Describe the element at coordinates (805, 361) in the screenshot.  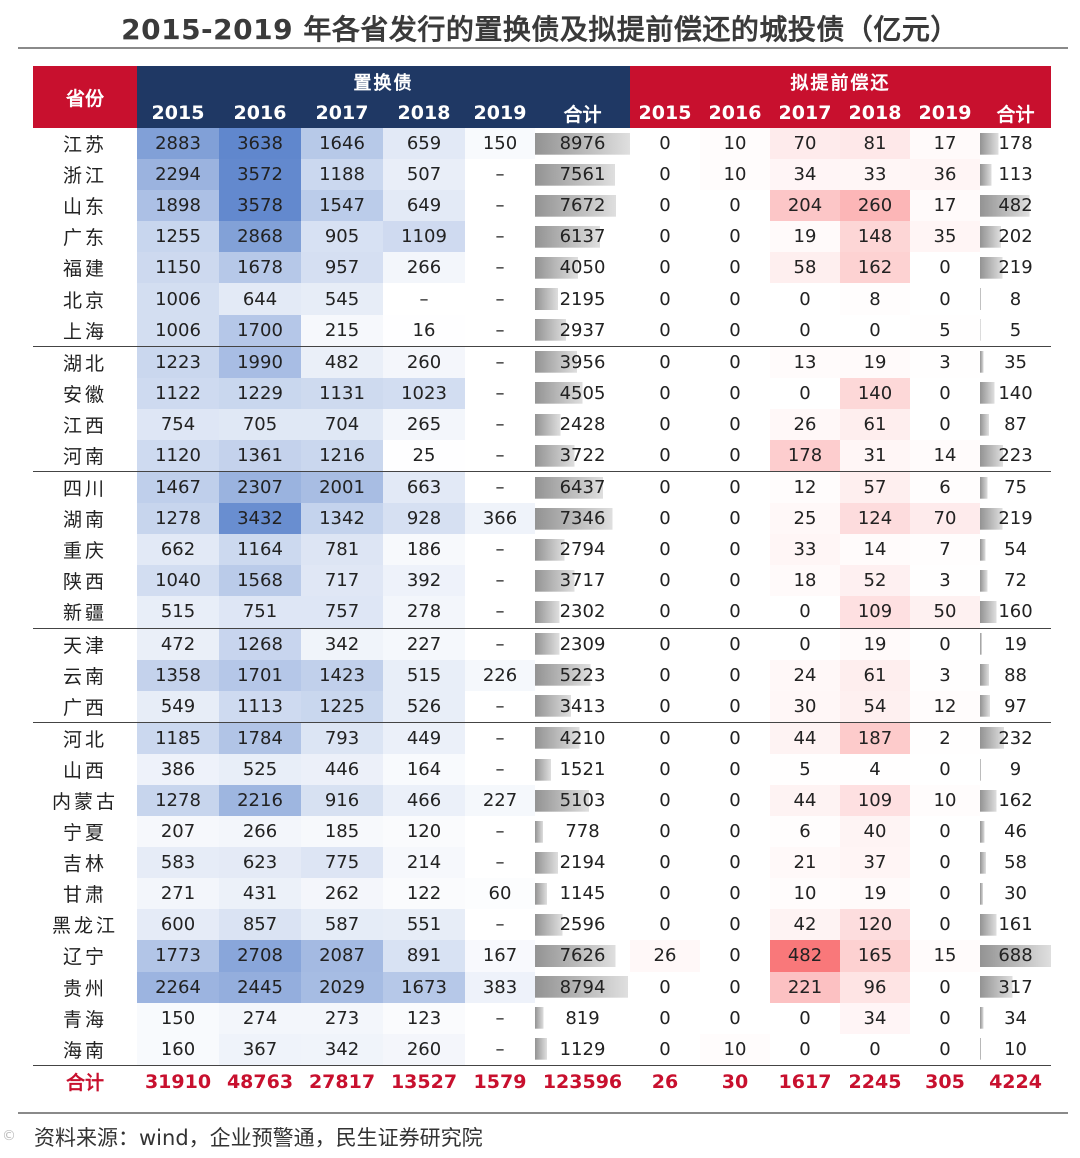
I see `early-cell: 13` at that location.